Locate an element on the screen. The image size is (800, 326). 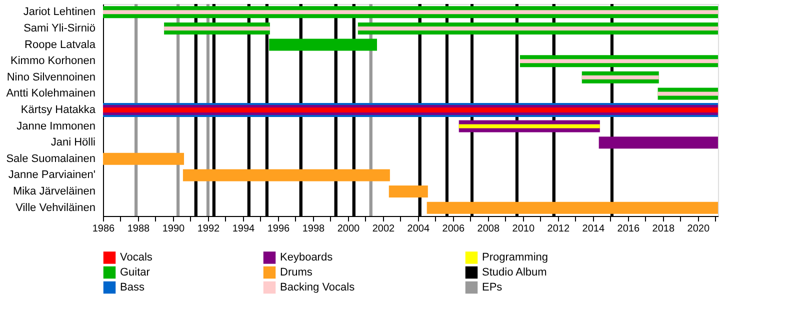
x-tick-label: 2018 is located at coordinates (663, 229).